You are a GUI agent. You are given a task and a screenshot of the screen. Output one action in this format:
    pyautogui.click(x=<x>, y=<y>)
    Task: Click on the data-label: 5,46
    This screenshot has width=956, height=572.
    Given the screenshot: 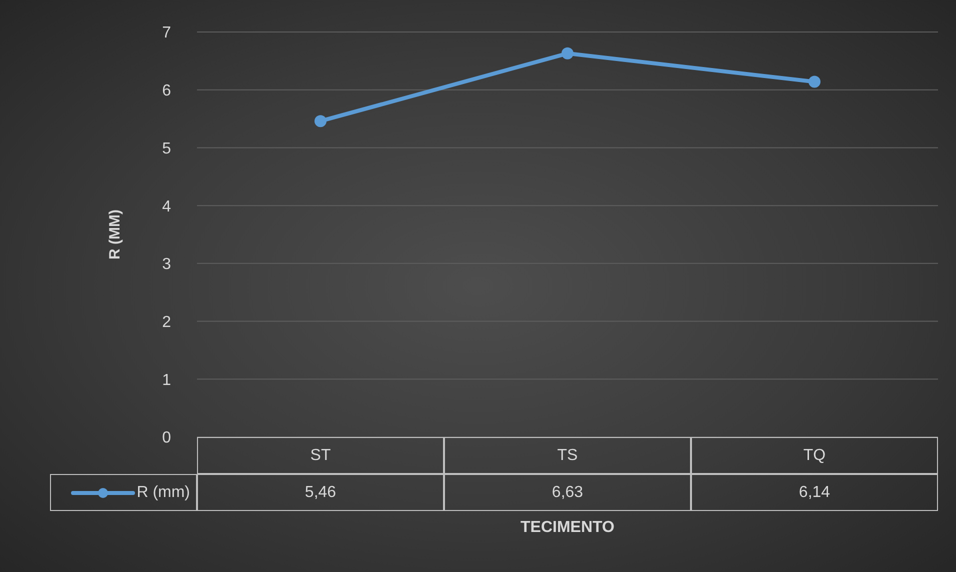 What is the action you would take?
    pyautogui.click(x=320, y=492)
    